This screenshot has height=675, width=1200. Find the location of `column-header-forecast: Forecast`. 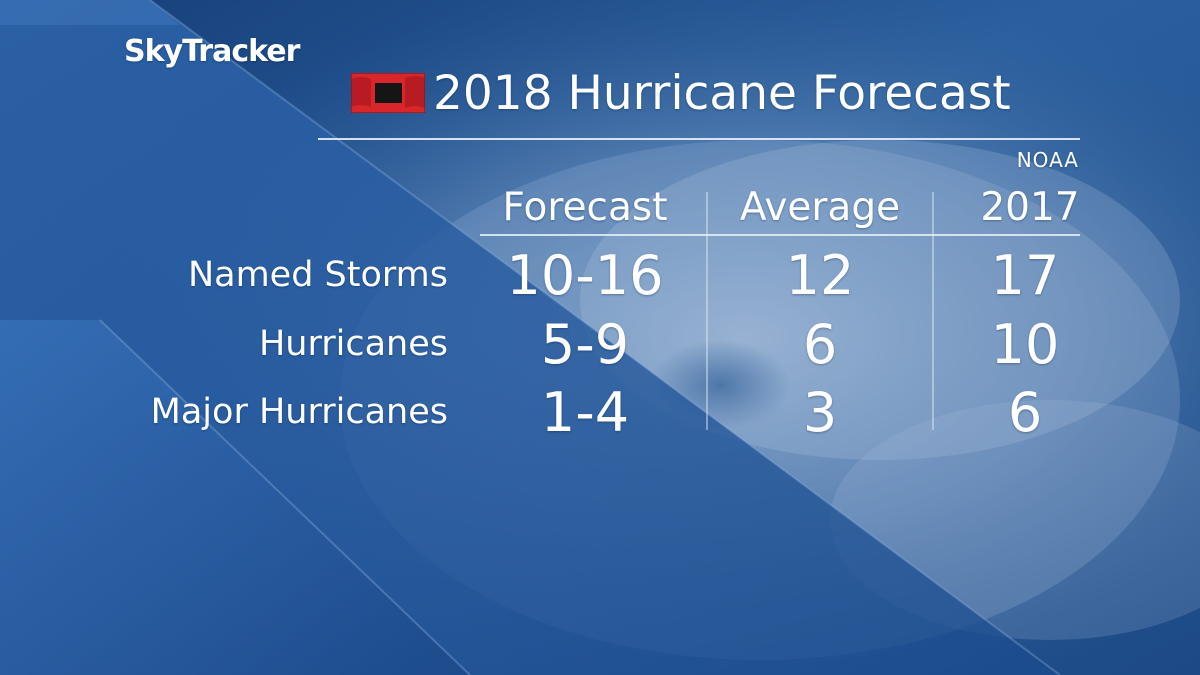

column-header-forecast: Forecast is located at coordinates (585, 207).